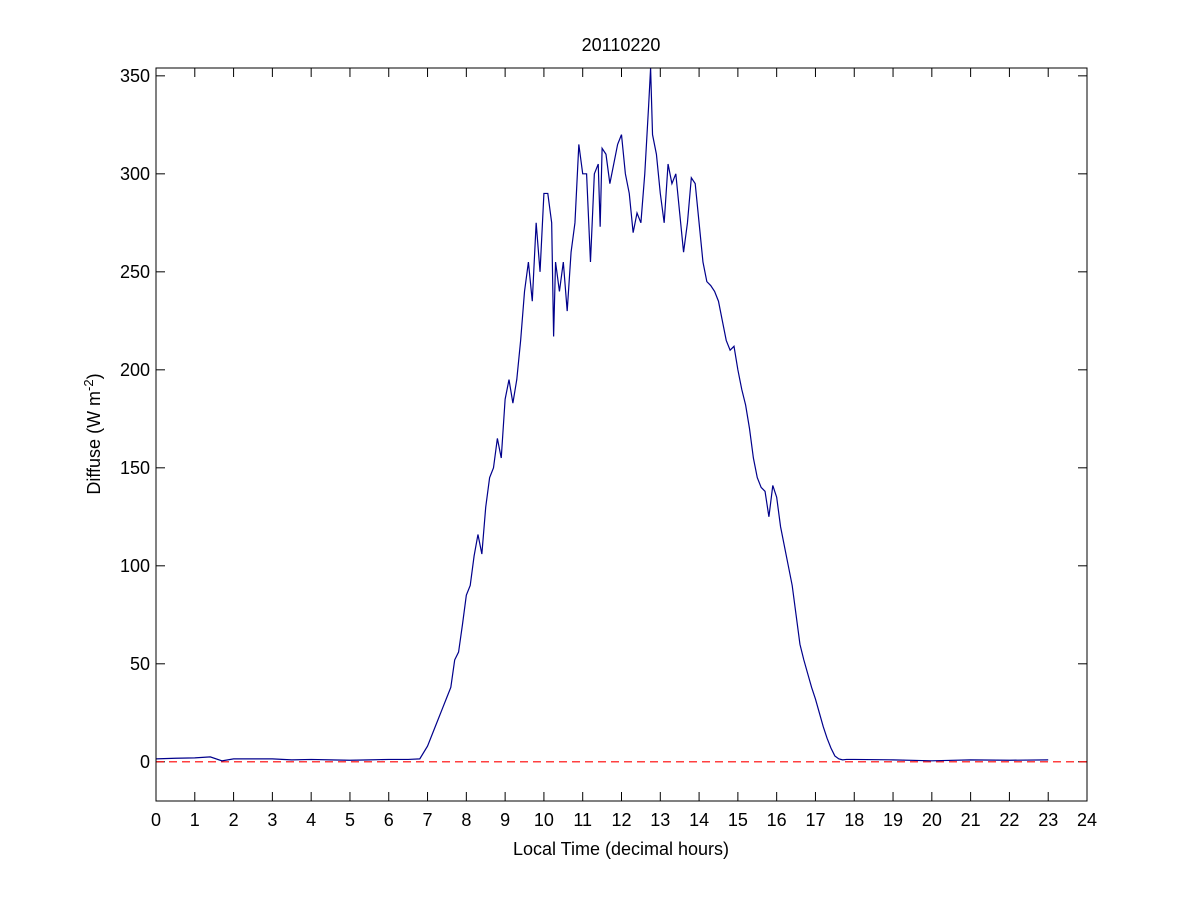  I want to click on y-axis-label: Diffuse (W m-2), so click(92, 433).